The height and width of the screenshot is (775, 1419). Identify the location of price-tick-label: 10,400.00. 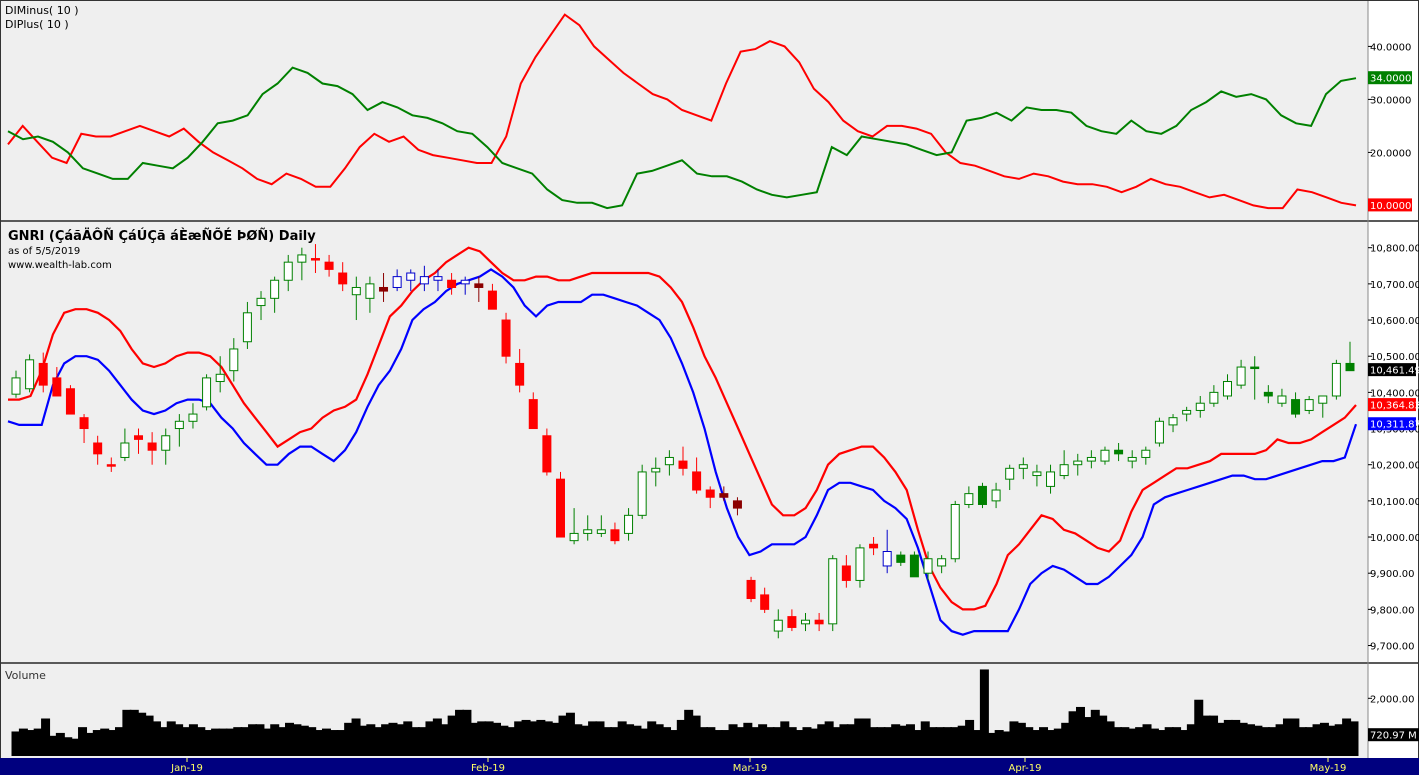
(1394, 393).